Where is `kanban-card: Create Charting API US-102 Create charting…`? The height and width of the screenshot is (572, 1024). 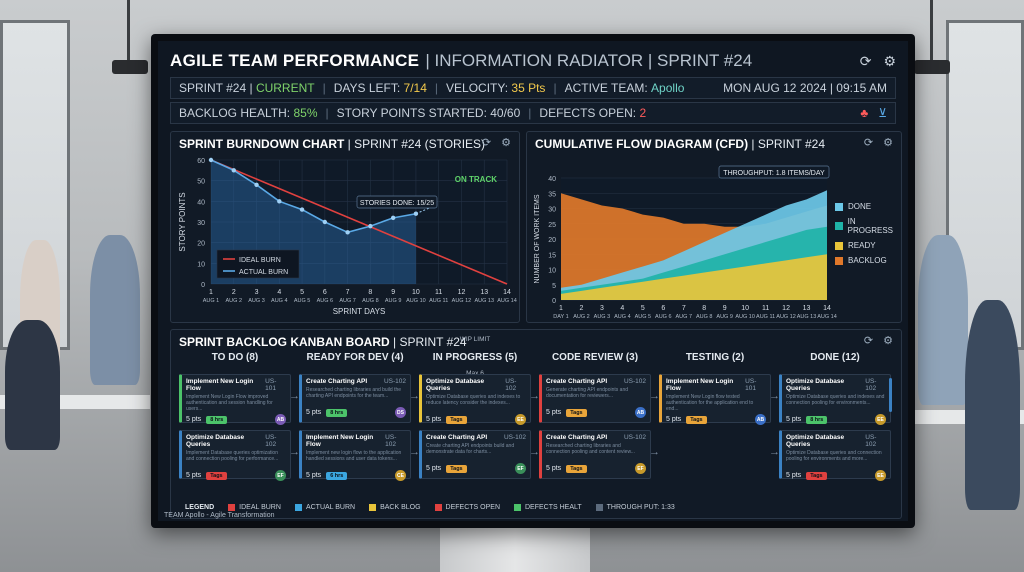
kanban-card: Create Charting API US-102 Create charting… is located at coordinates (475, 454).